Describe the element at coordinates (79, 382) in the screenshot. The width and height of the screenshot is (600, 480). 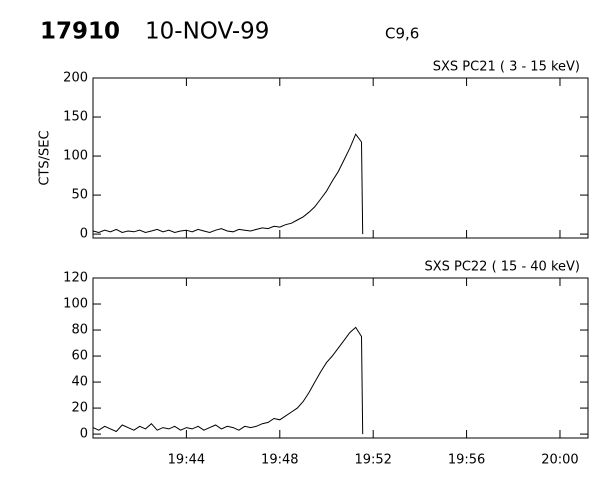
I see `y-tick-label: 40` at that location.